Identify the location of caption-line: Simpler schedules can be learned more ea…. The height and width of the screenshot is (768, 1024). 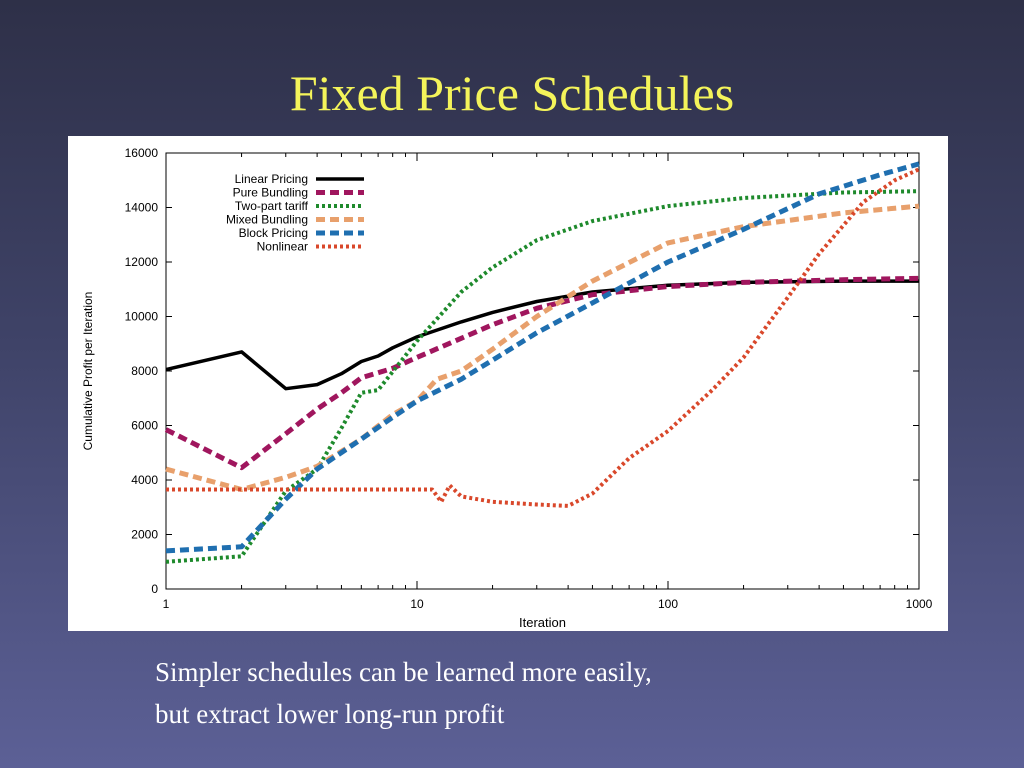
(403, 672).